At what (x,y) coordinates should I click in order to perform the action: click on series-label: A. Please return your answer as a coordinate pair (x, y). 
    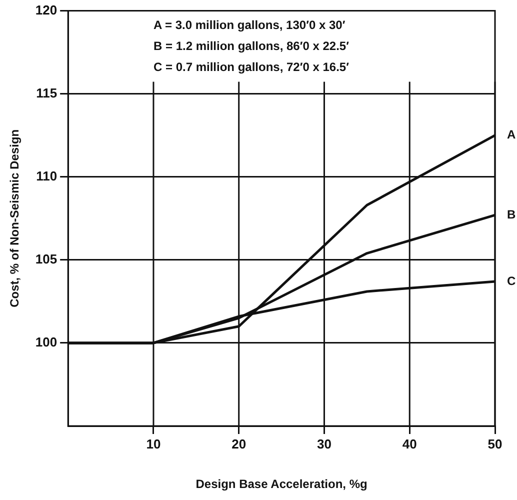
    Looking at the image, I should click on (511, 135).